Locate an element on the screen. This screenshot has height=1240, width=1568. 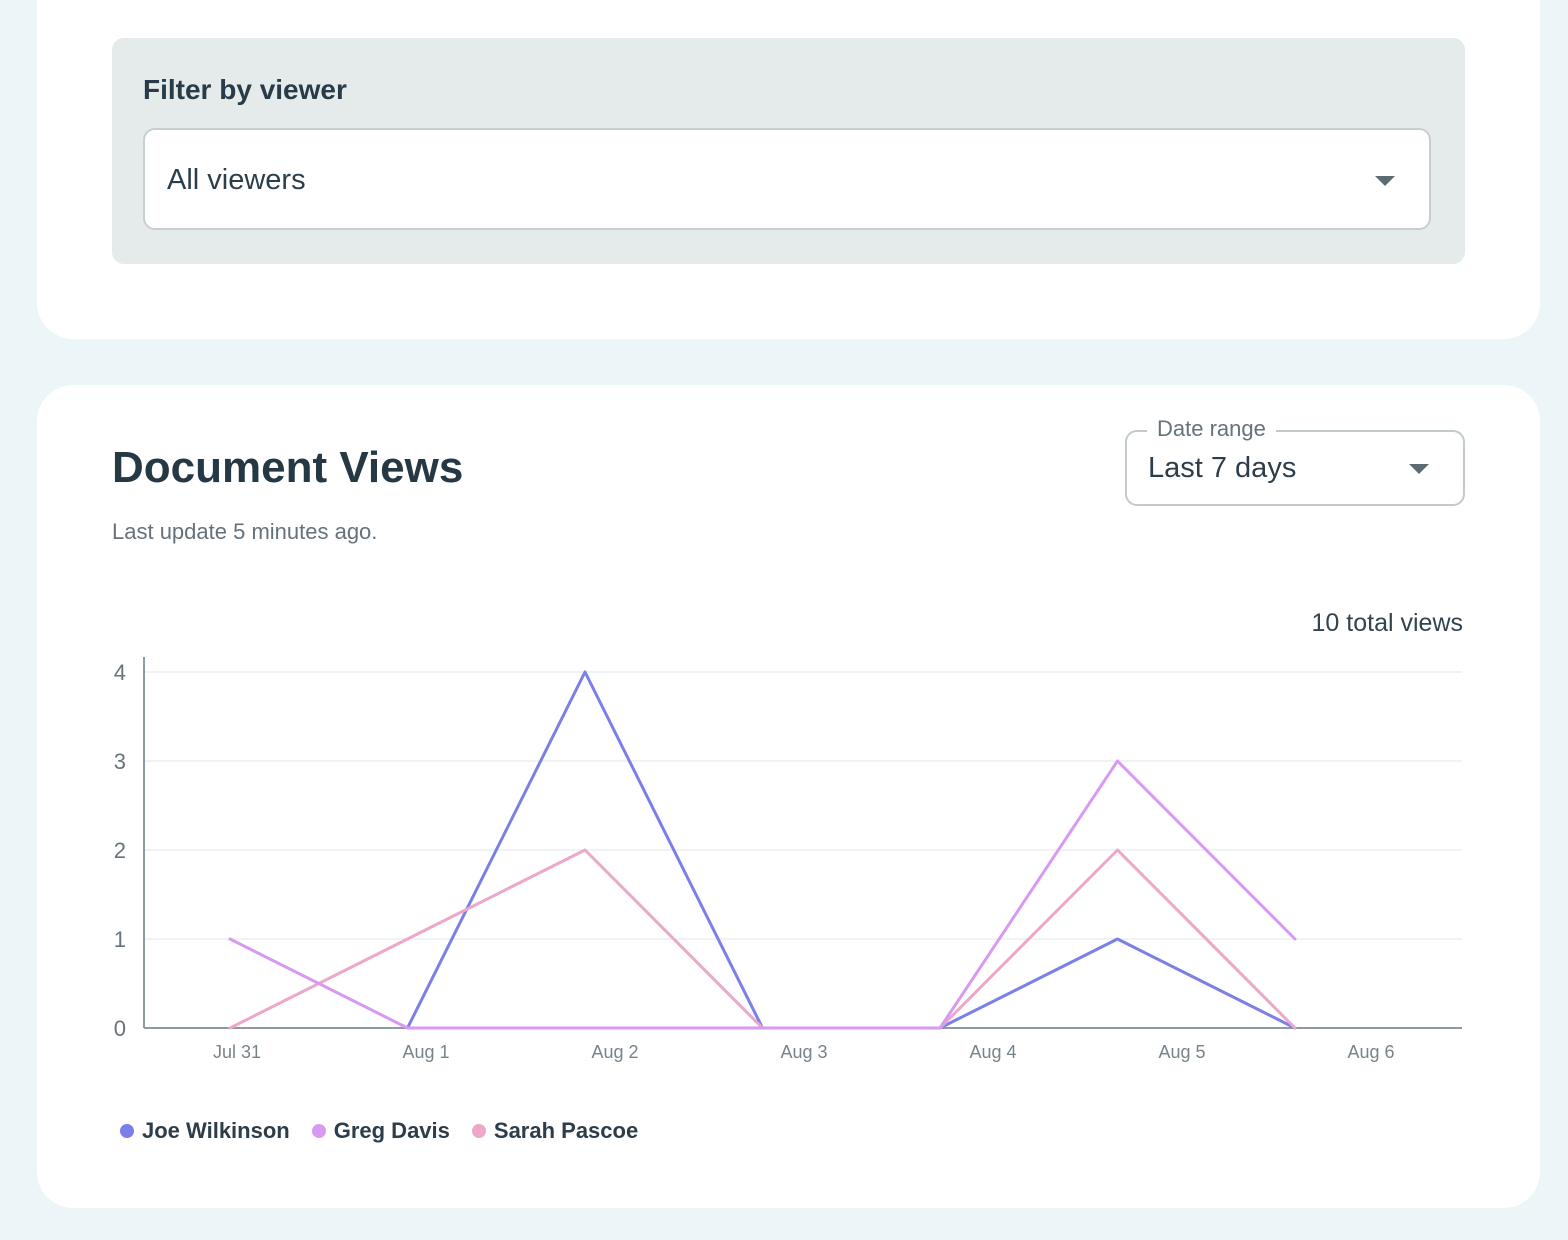
y-tick-label: 4 is located at coordinates (120, 672).